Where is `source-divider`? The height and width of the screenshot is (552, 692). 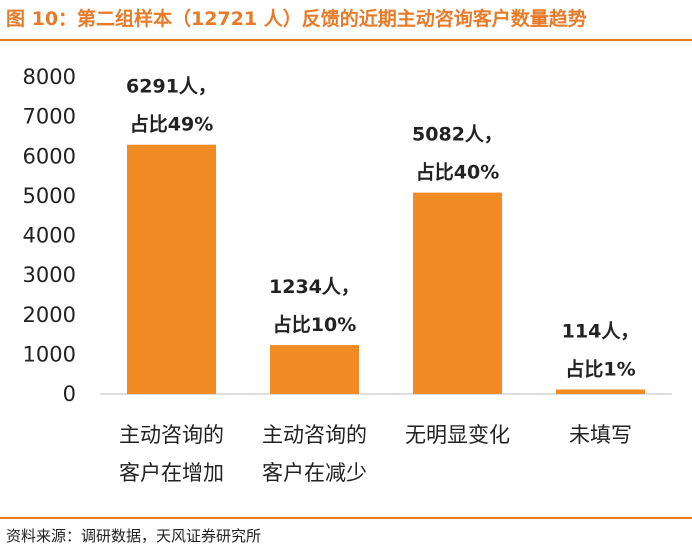
source-divider is located at coordinates (346, 518).